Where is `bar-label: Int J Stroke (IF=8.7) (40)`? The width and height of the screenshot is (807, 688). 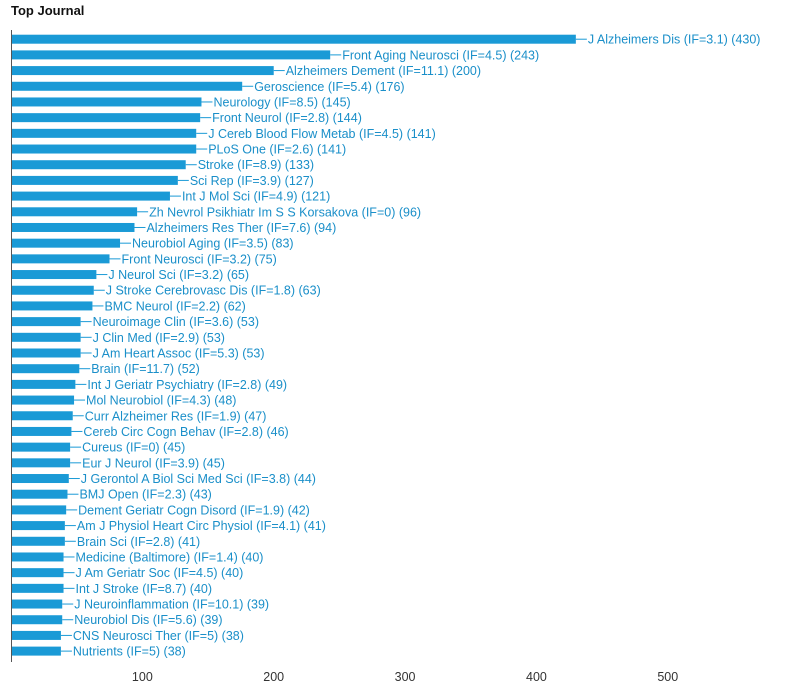
bar-label: Int J Stroke (IF=8.7) (40) is located at coordinates (144, 589).